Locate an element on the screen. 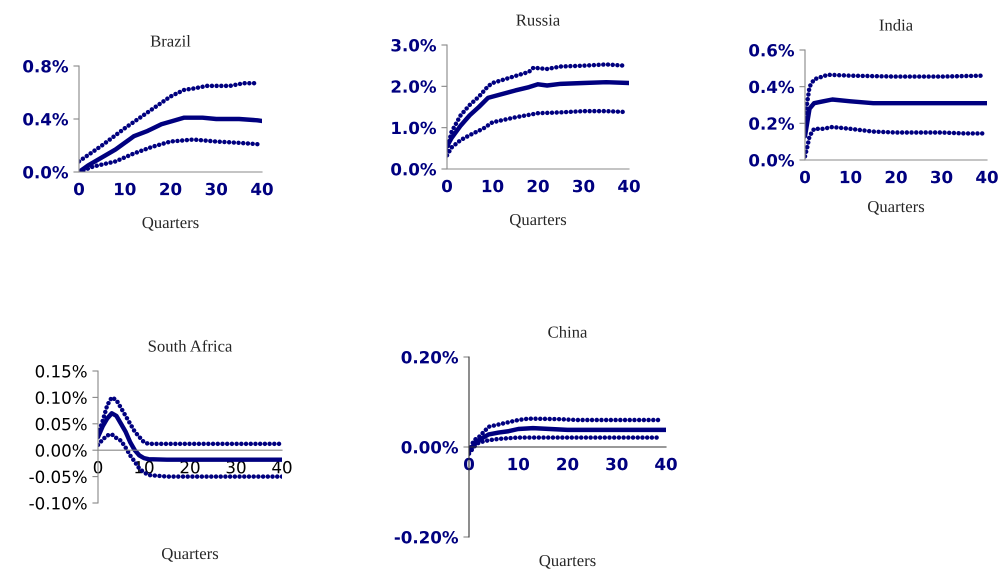 This screenshot has height=574, width=998. y-tick-label: 0.8% is located at coordinates (45, 66).